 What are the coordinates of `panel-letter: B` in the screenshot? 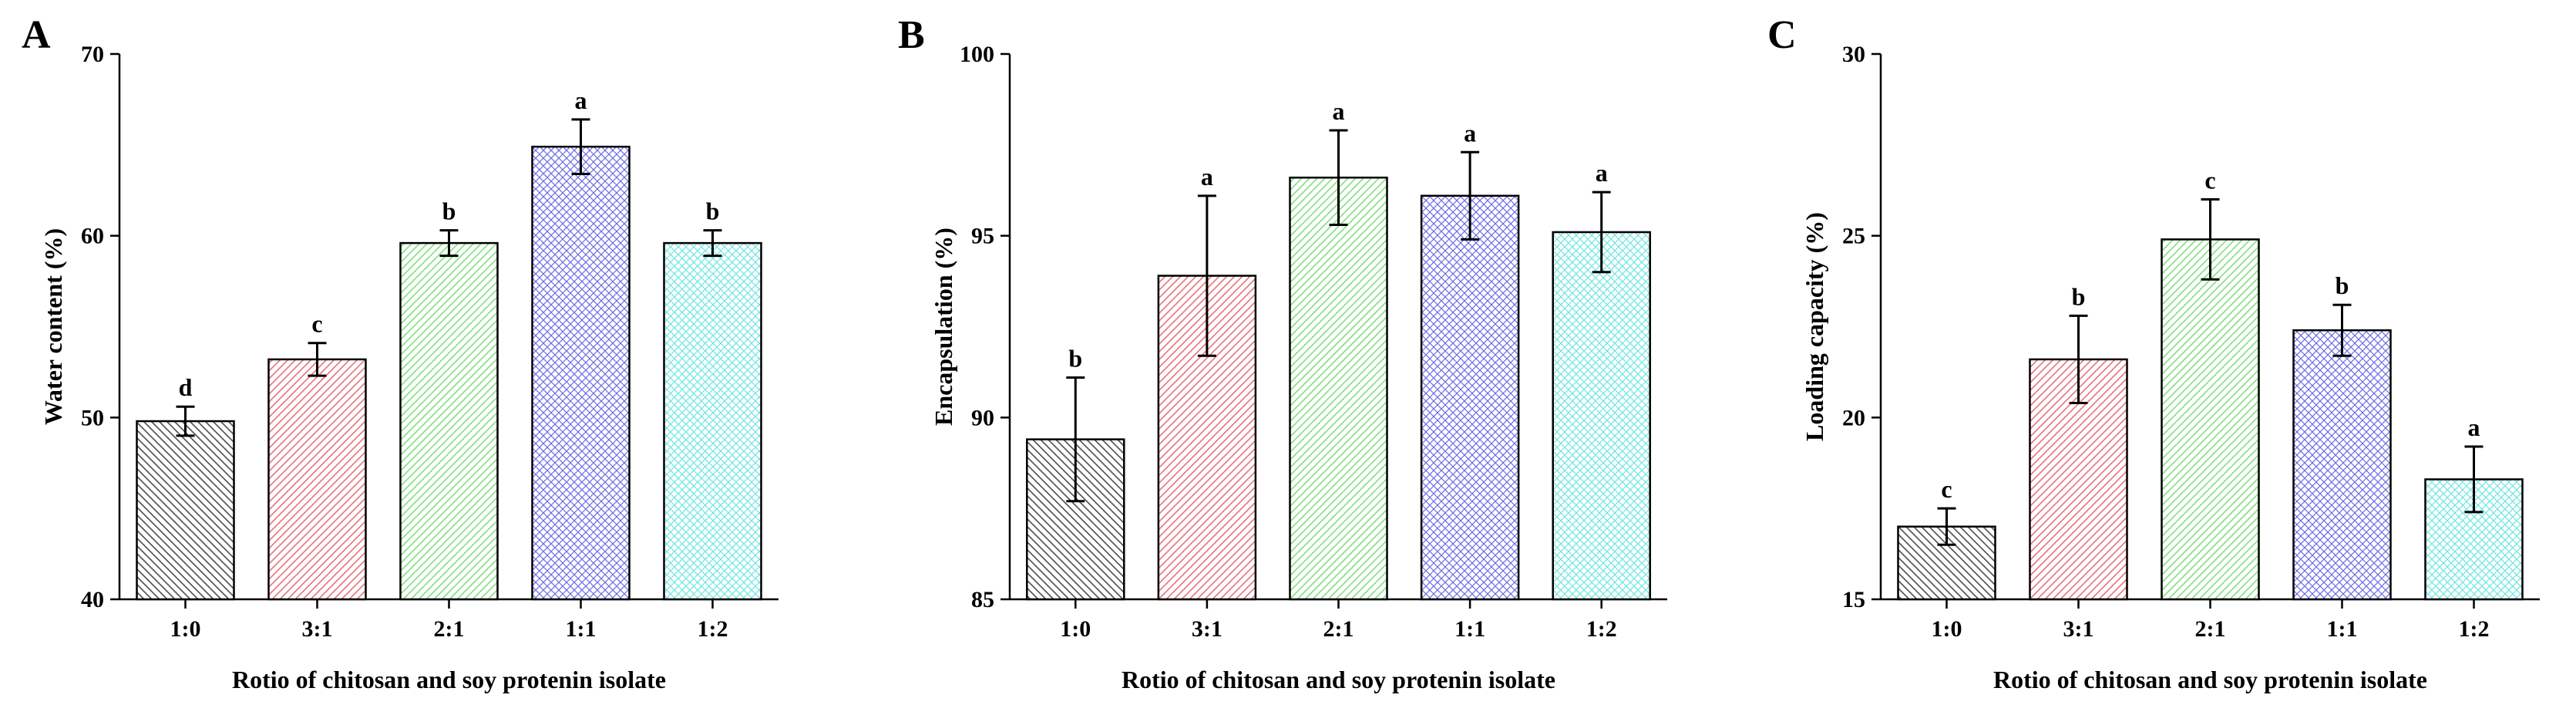 It's located at (911, 35).